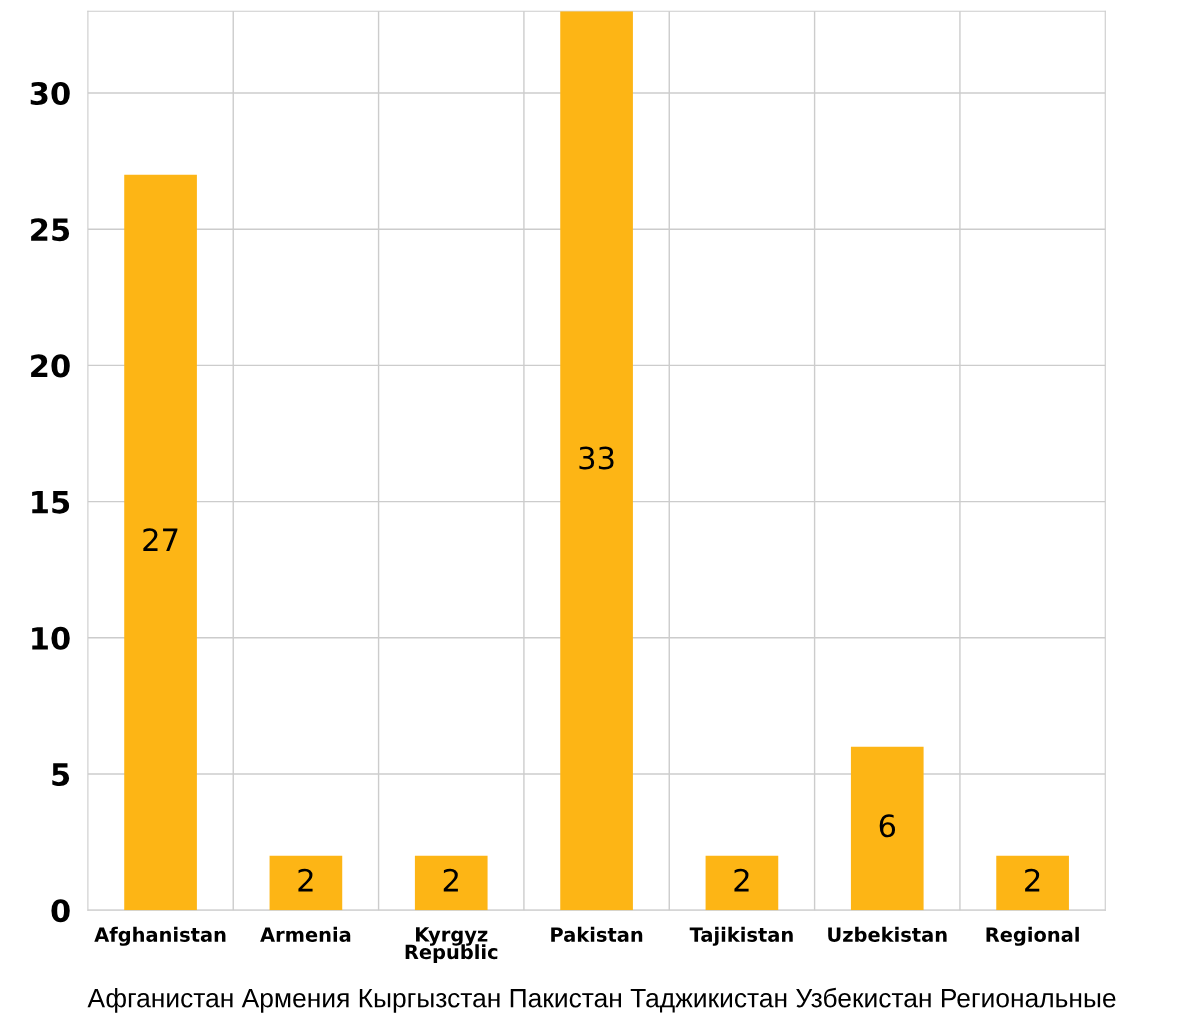  I want to click on y-tick-label: 10, so click(51, 638).